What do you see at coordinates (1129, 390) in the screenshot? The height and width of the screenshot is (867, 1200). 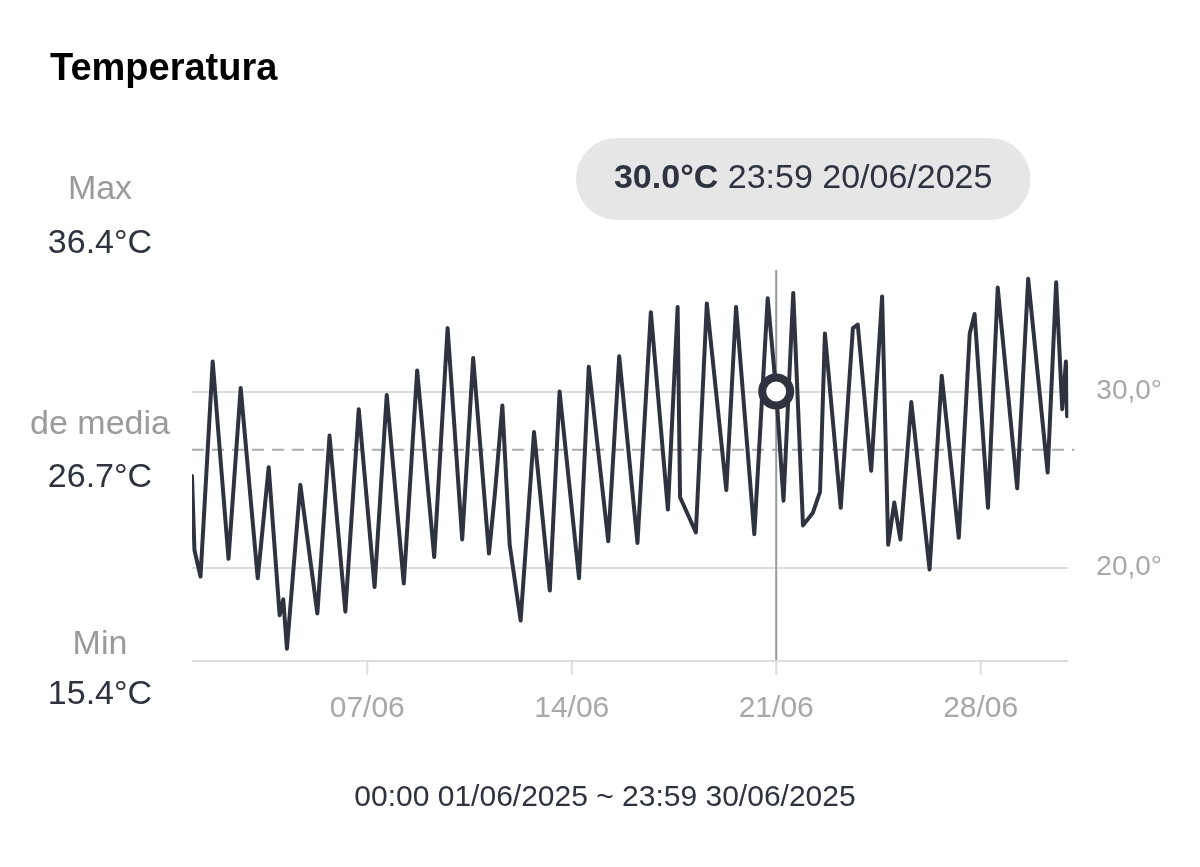 I see `y-tick-label: 30,0°` at bounding box center [1129, 390].